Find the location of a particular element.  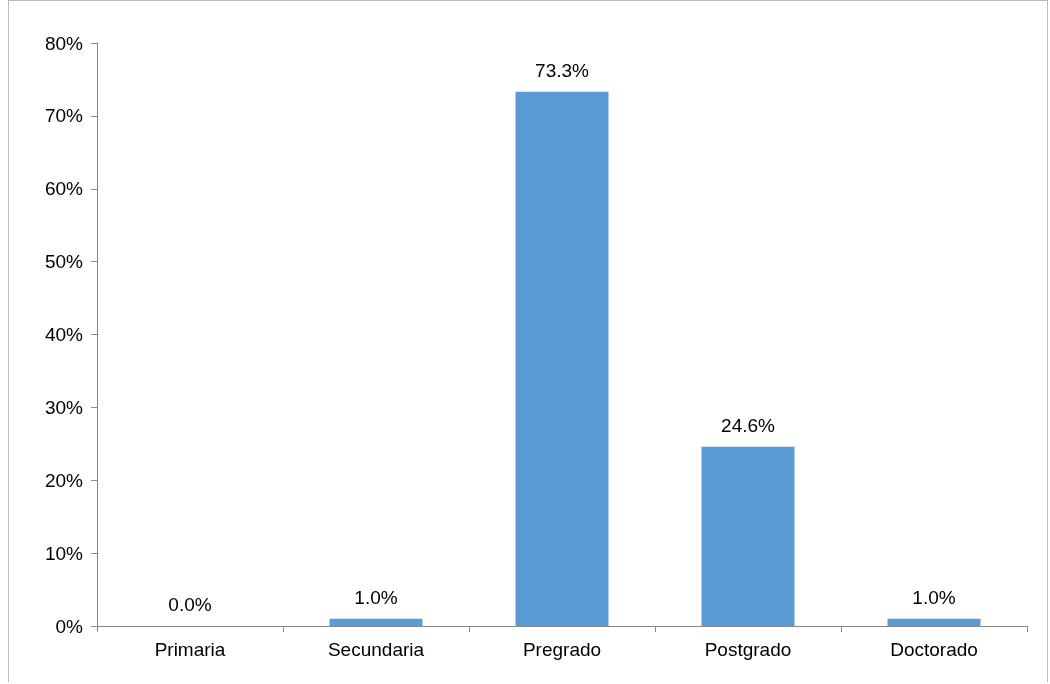

y-tick-label: 50% is located at coordinates (64, 262).